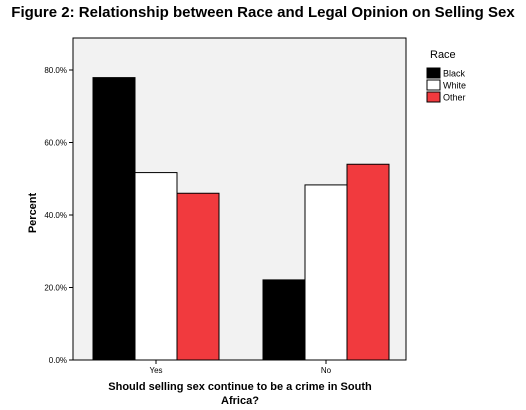 The image size is (526, 410). I want to click on y-axis: 0.0% 20.0% 40.0% 60.0% 80.0%, so click(58, 215).